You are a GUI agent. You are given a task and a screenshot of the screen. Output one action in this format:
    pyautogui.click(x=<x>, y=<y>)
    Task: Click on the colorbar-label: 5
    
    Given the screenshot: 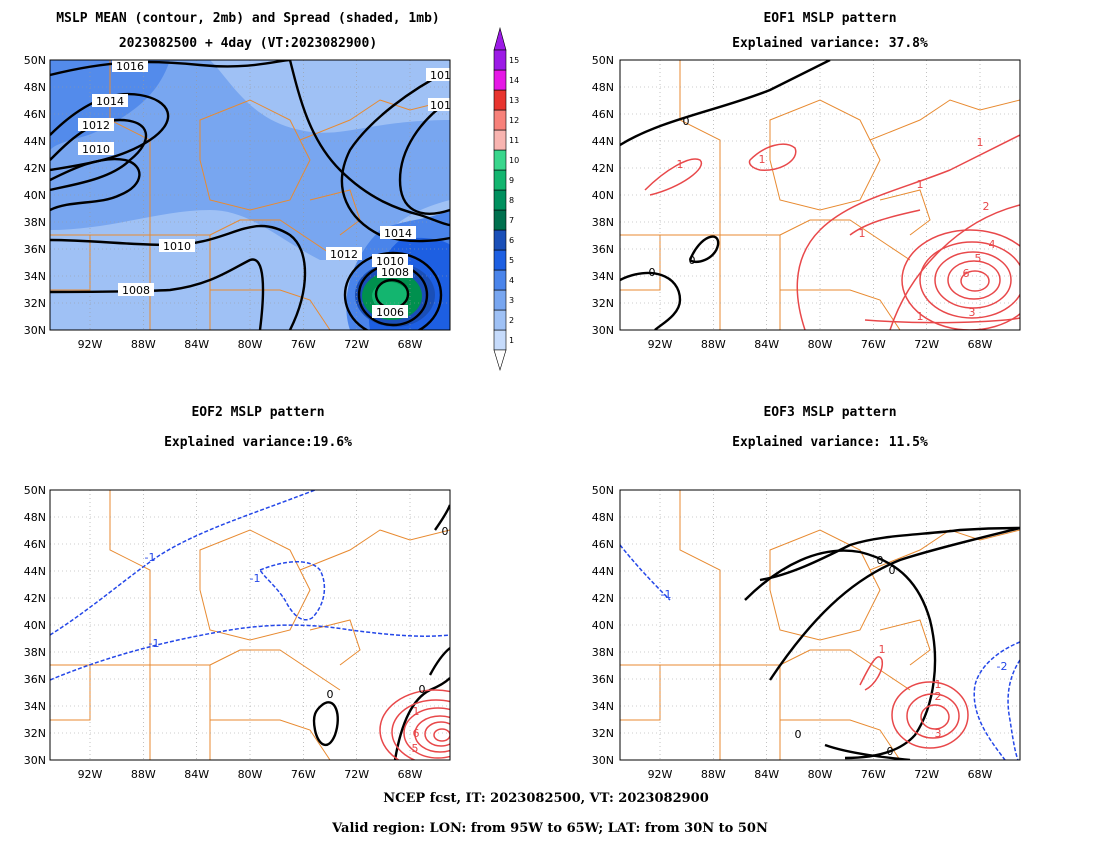 What is the action you would take?
    pyautogui.click(x=511, y=260)
    